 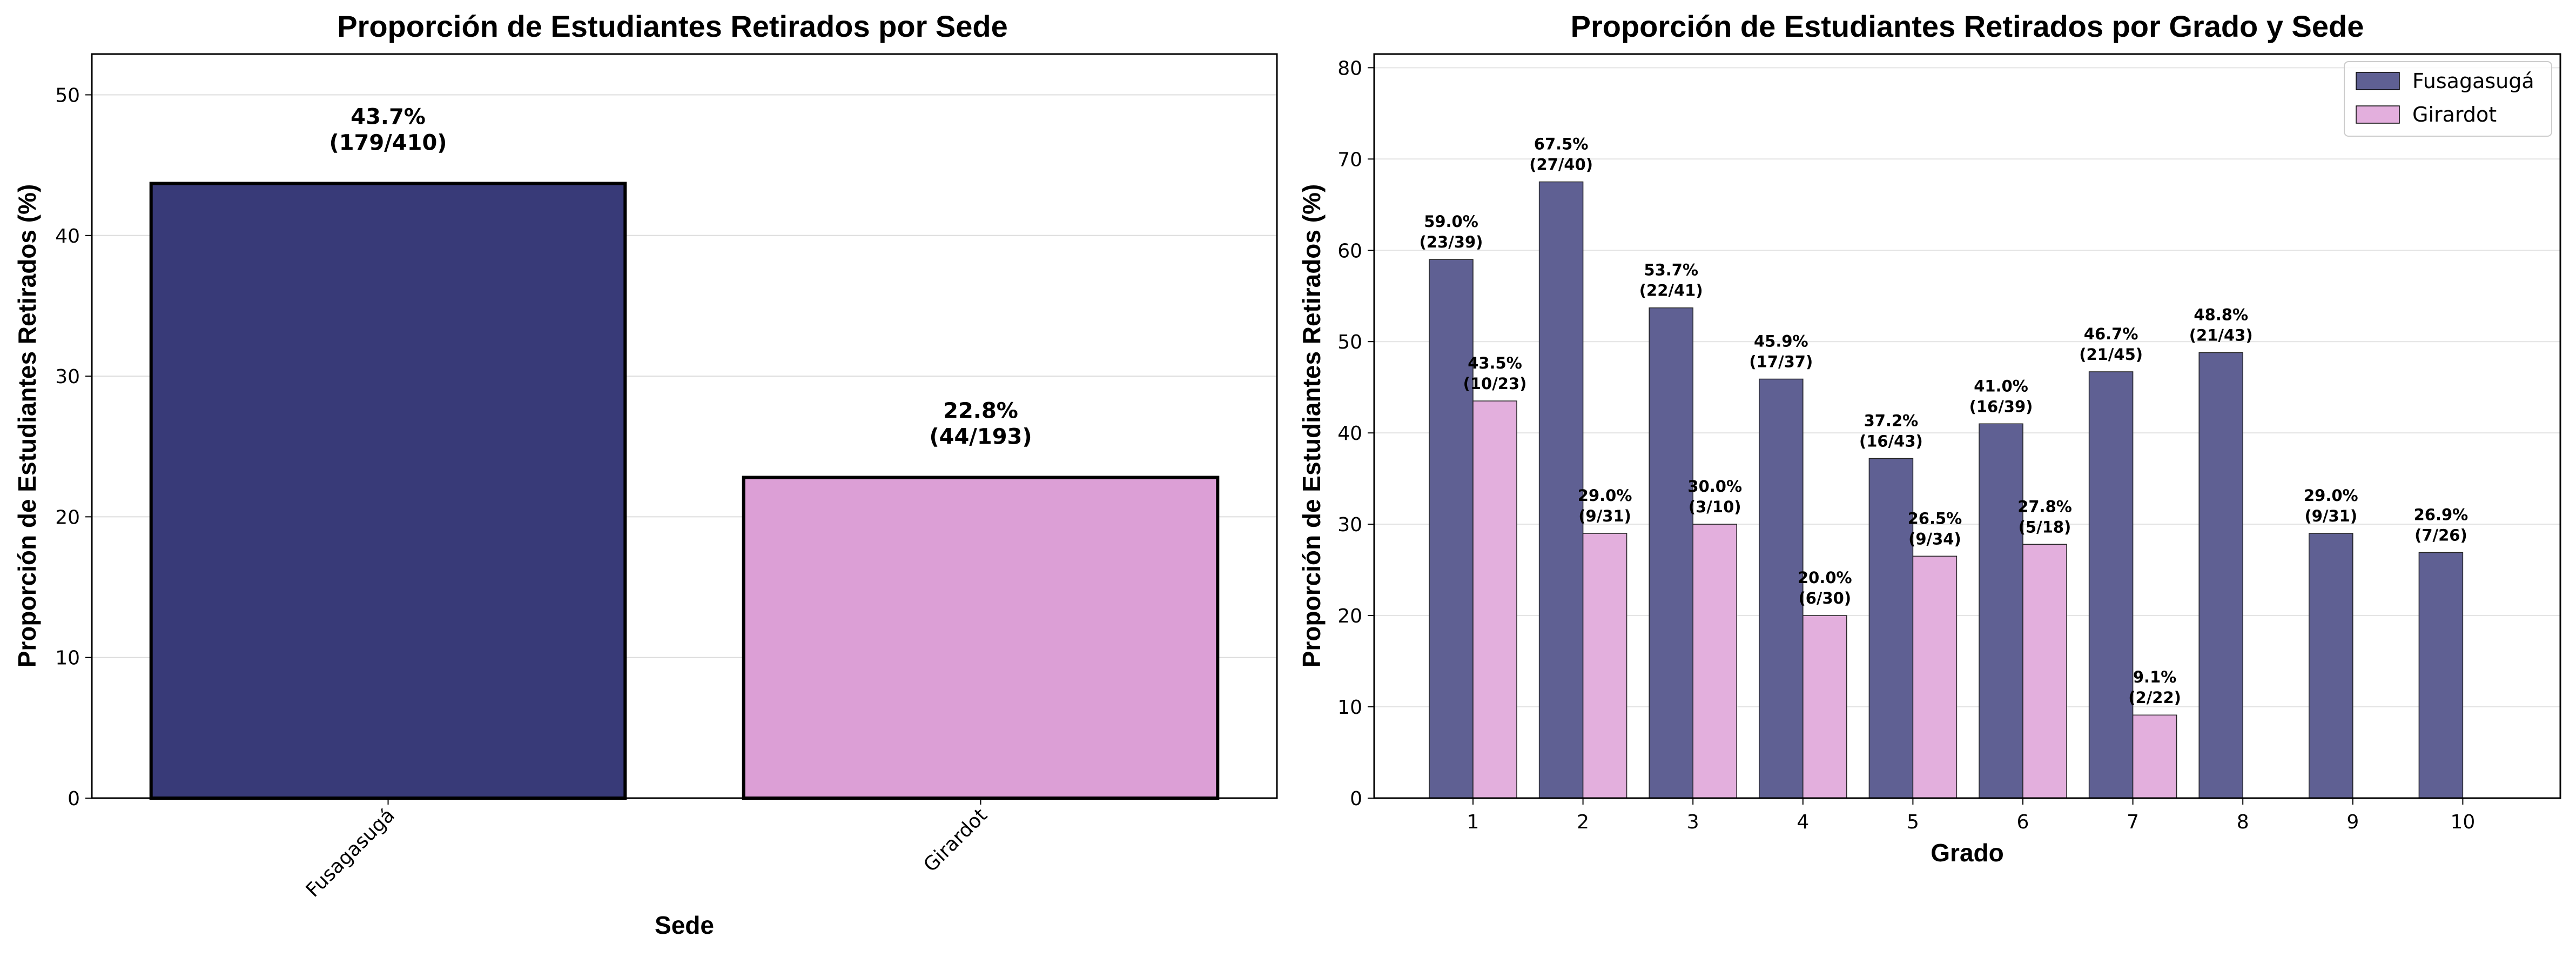 I want to click on data-label-fusagasuga-grado-9-pct: 29.0%, so click(x=2331, y=496).